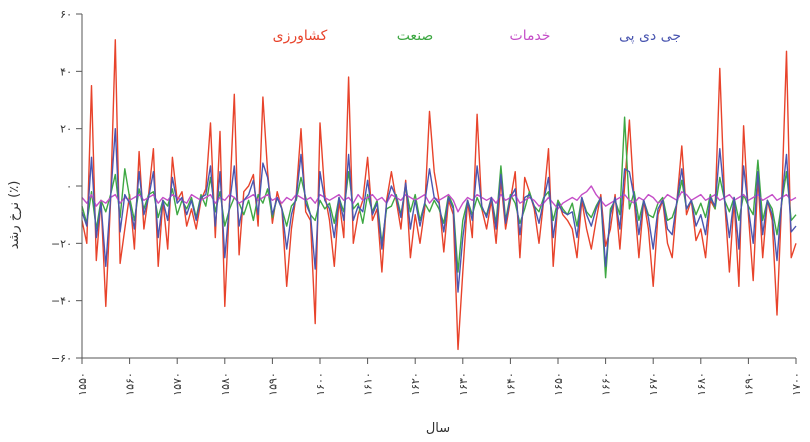 This screenshot has width=810, height=442. Describe the element at coordinates (130, 384) in the screenshot. I see `x-tick-label: ۱۵۶۰` at that location.